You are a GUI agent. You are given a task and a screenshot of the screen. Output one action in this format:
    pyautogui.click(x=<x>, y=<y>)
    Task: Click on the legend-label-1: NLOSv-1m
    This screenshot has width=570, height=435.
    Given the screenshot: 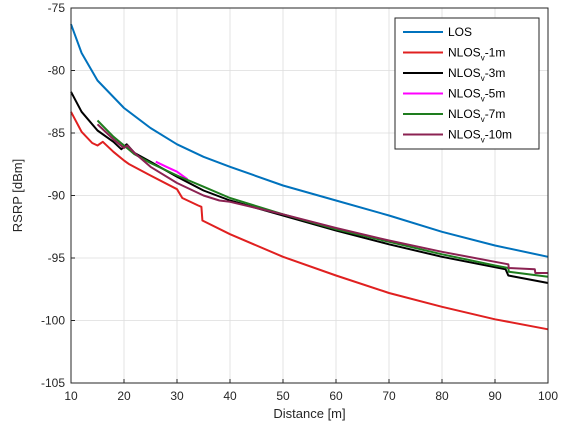 What is the action you would take?
    pyautogui.click(x=476, y=54)
    